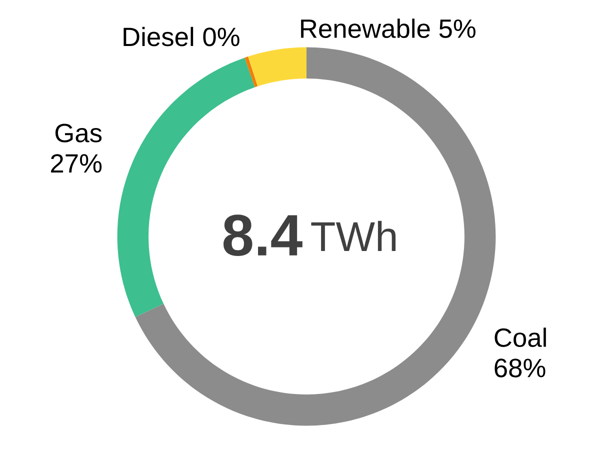 Image resolution: width=613 pixels, height=473 pixels. What do you see at coordinates (78, 133) in the screenshot?
I see `slice-label: Gas` at bounding box center [78, 133].